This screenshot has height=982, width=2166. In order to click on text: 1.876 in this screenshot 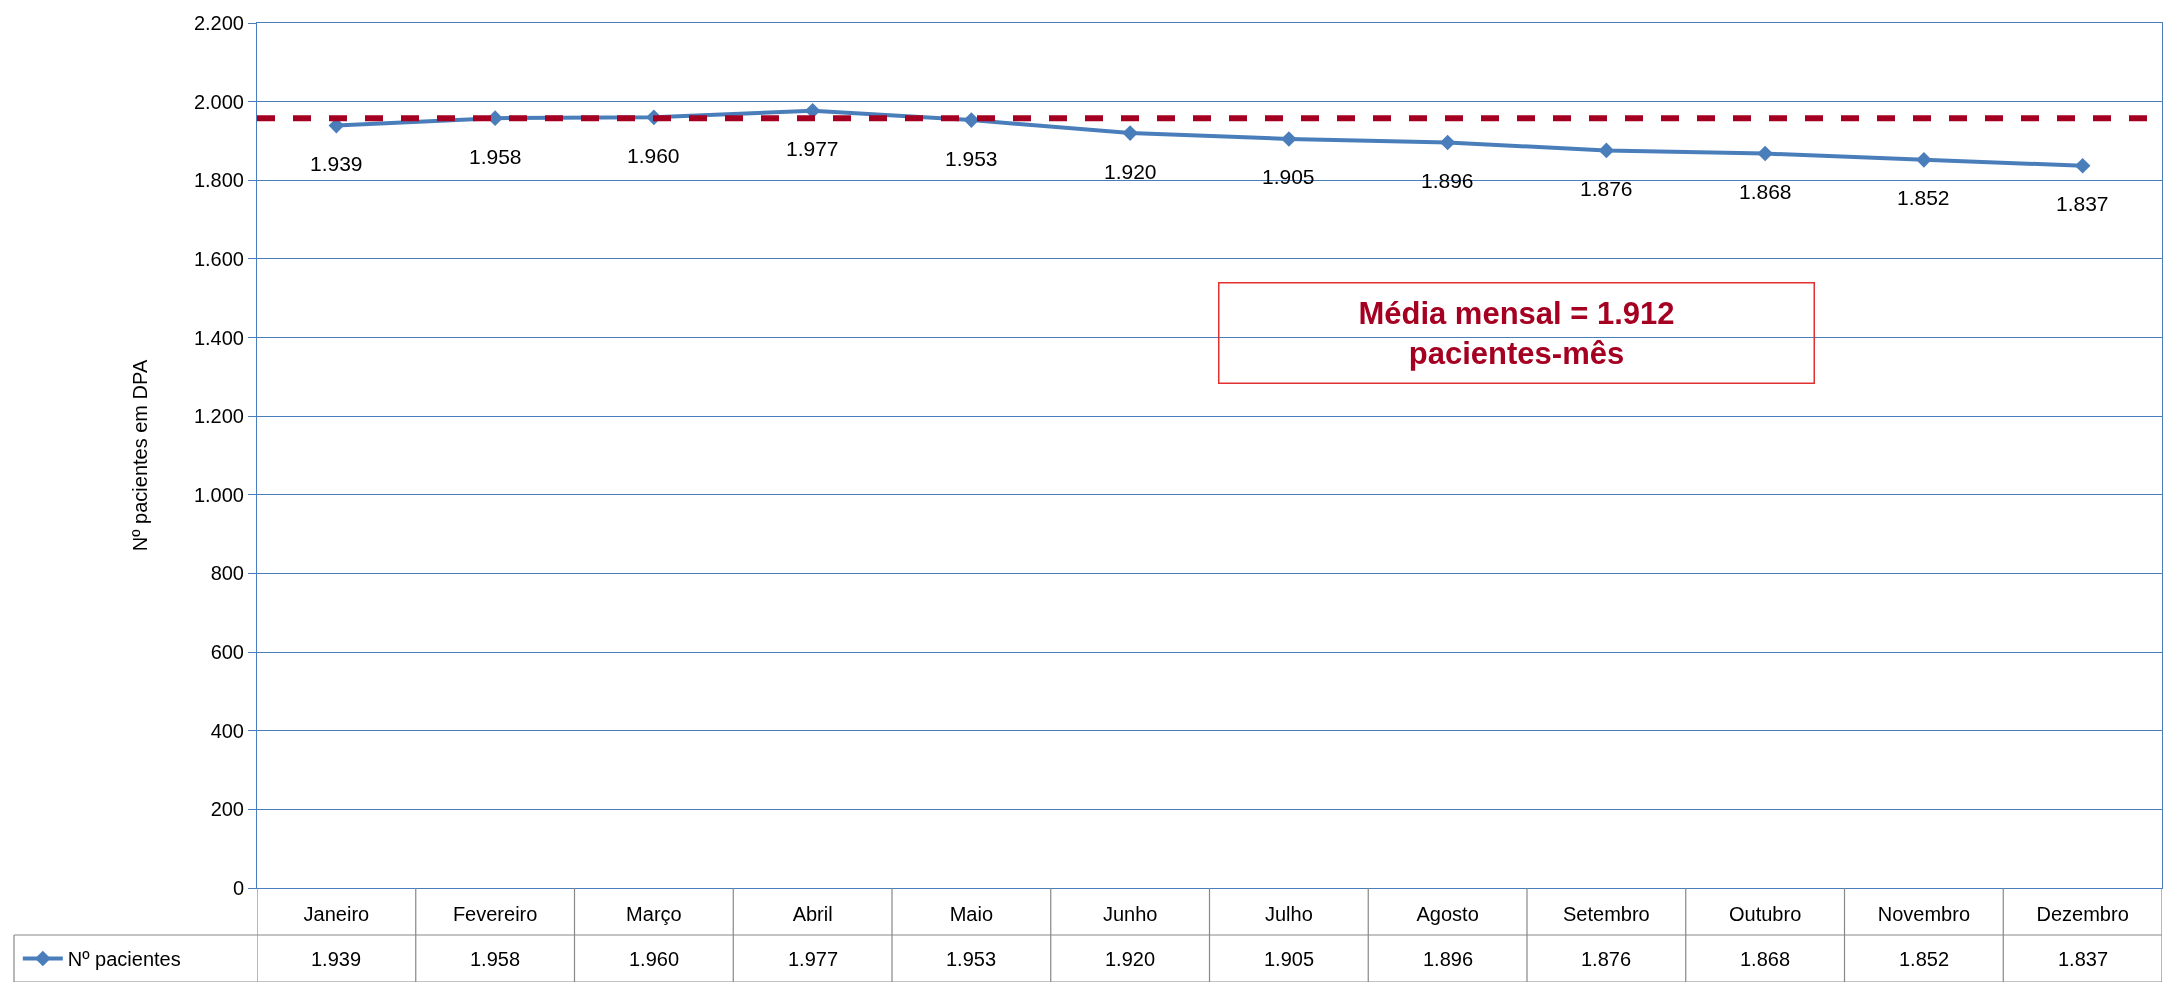, I will do `click(1606, 188)`.